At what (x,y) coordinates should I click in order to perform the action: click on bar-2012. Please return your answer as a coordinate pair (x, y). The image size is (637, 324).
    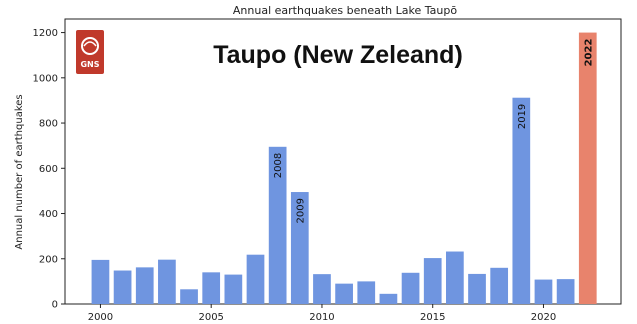
    Looking at the image, I should click on (366, 292).